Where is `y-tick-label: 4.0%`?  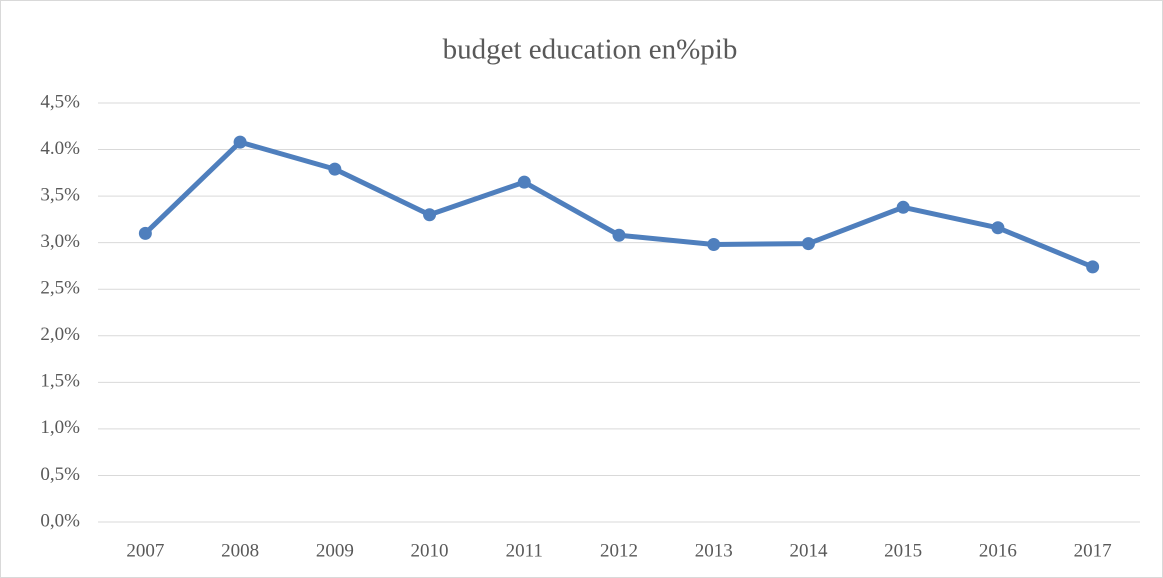 y-tick-label: 4.0% is located at coordinates (60, 148).